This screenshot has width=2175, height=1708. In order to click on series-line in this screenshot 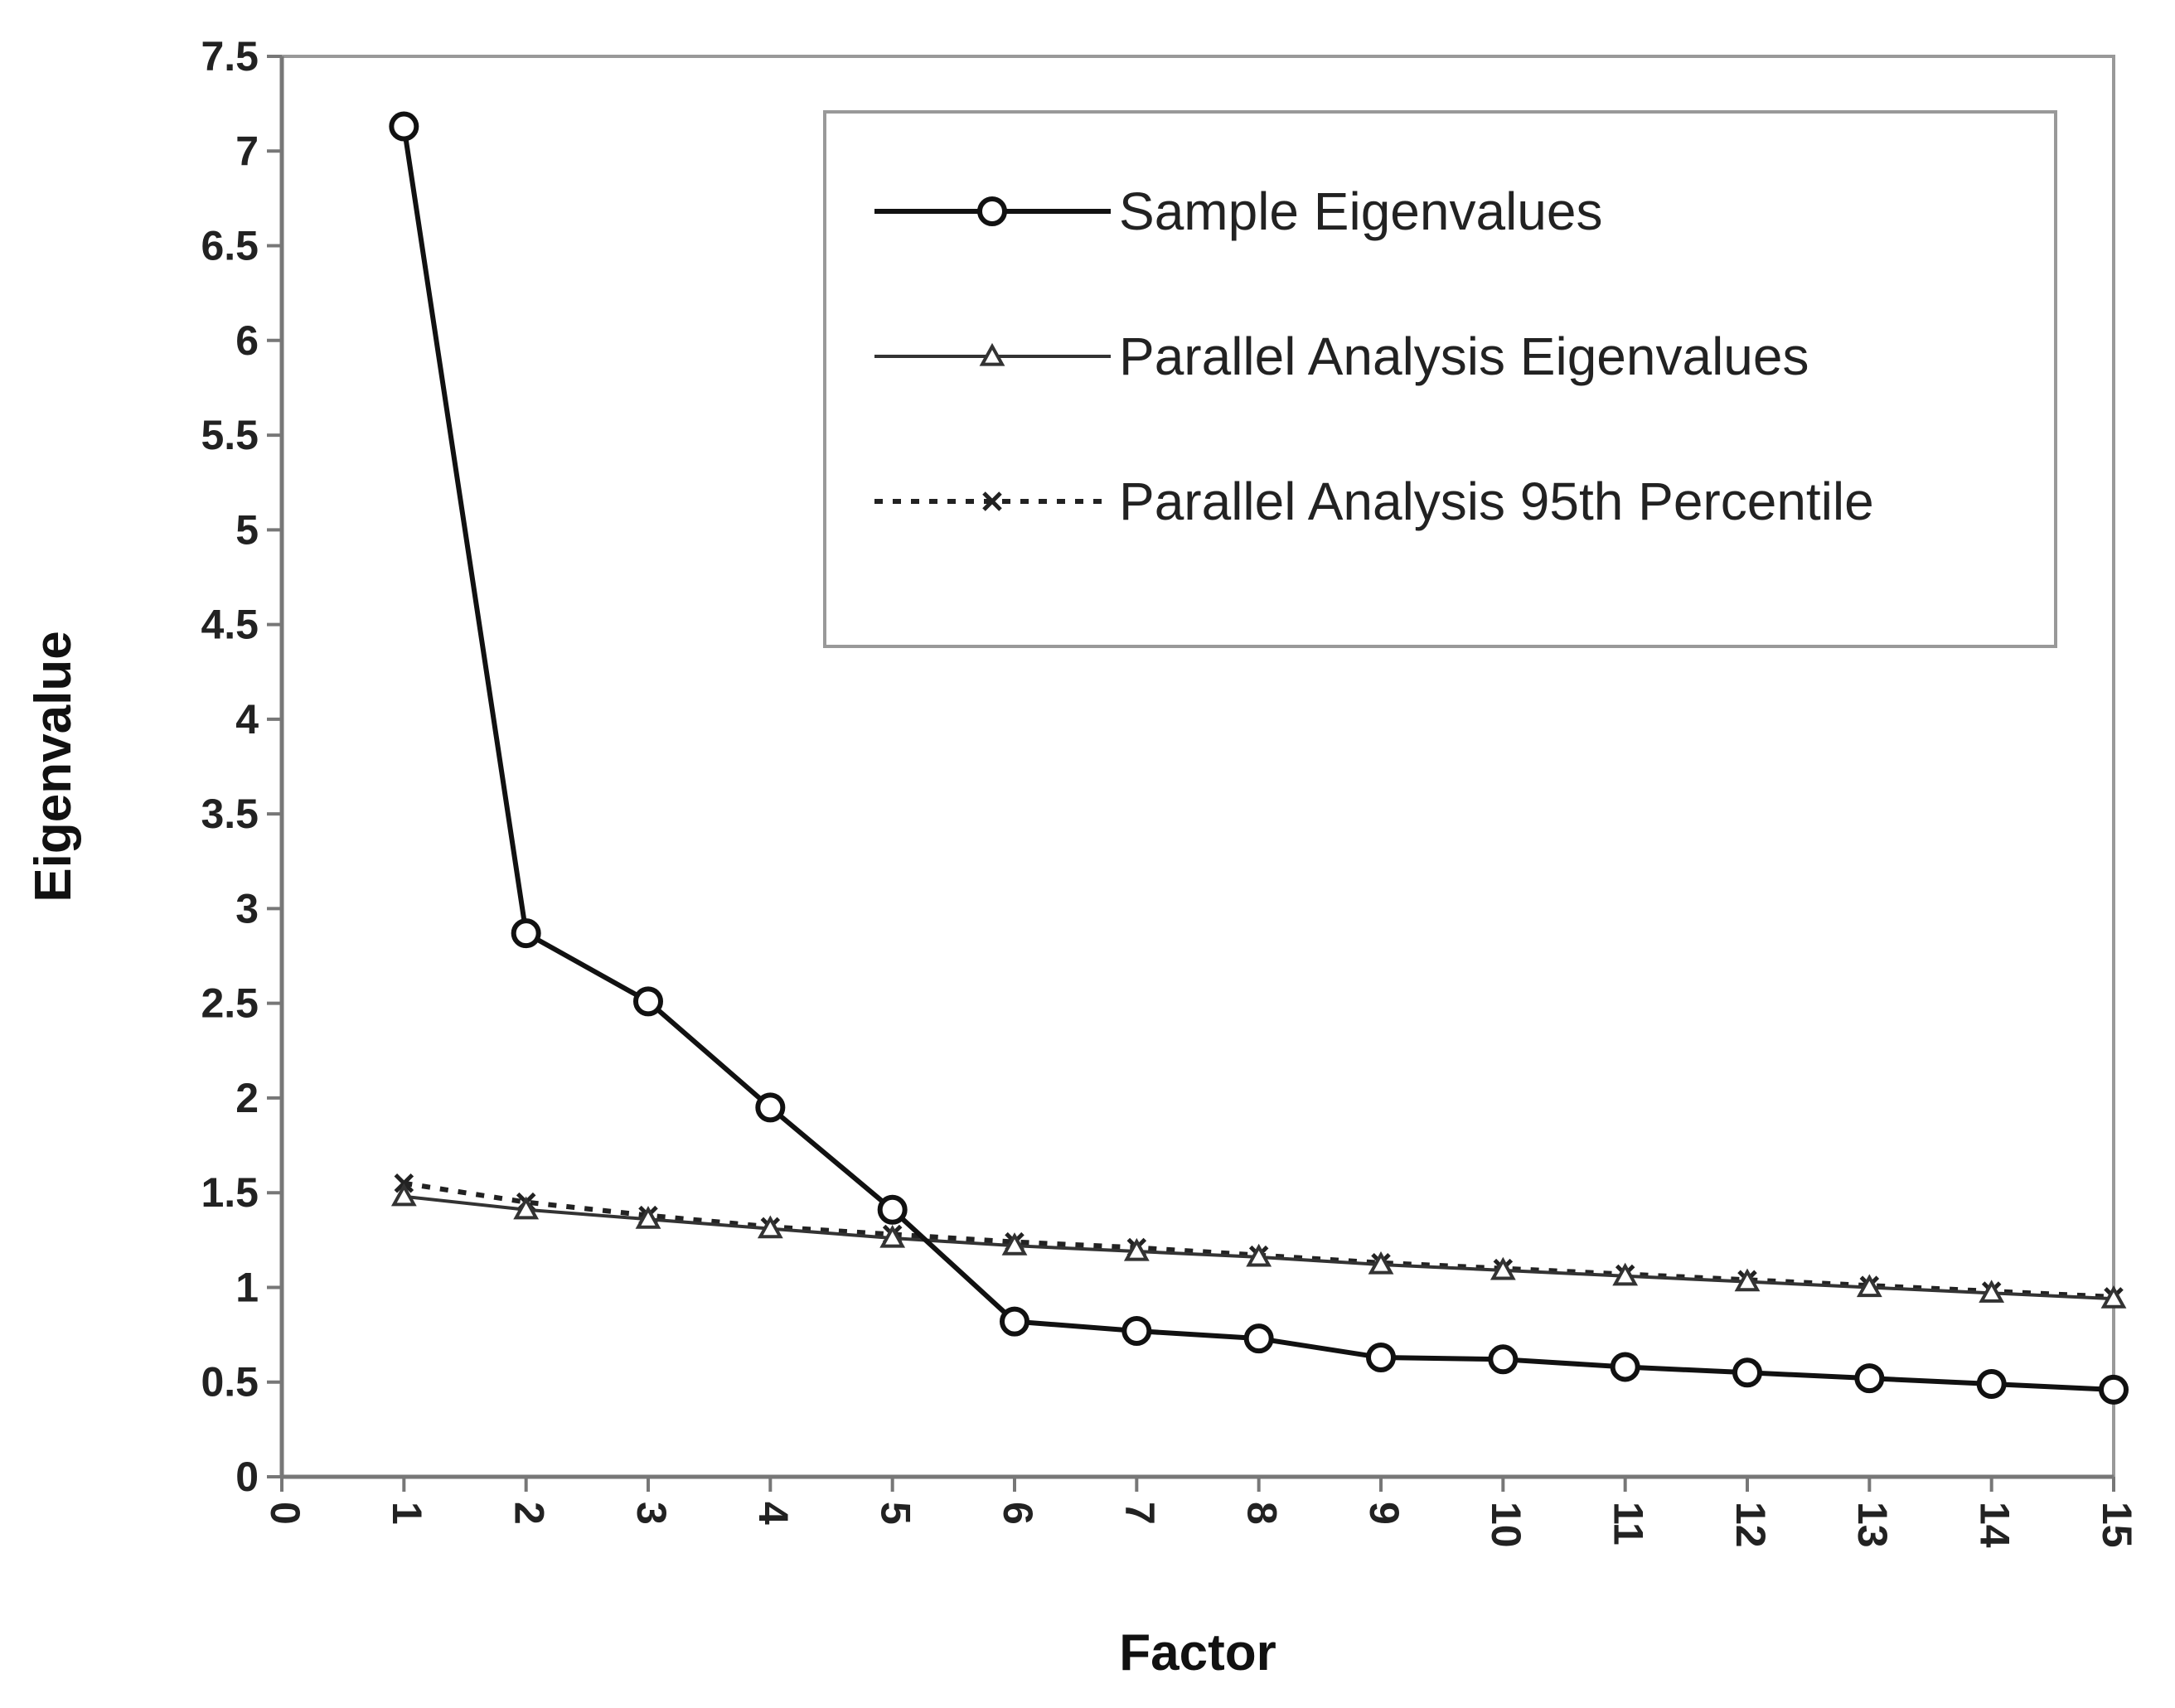, I will do `click(1258, 1239)`.